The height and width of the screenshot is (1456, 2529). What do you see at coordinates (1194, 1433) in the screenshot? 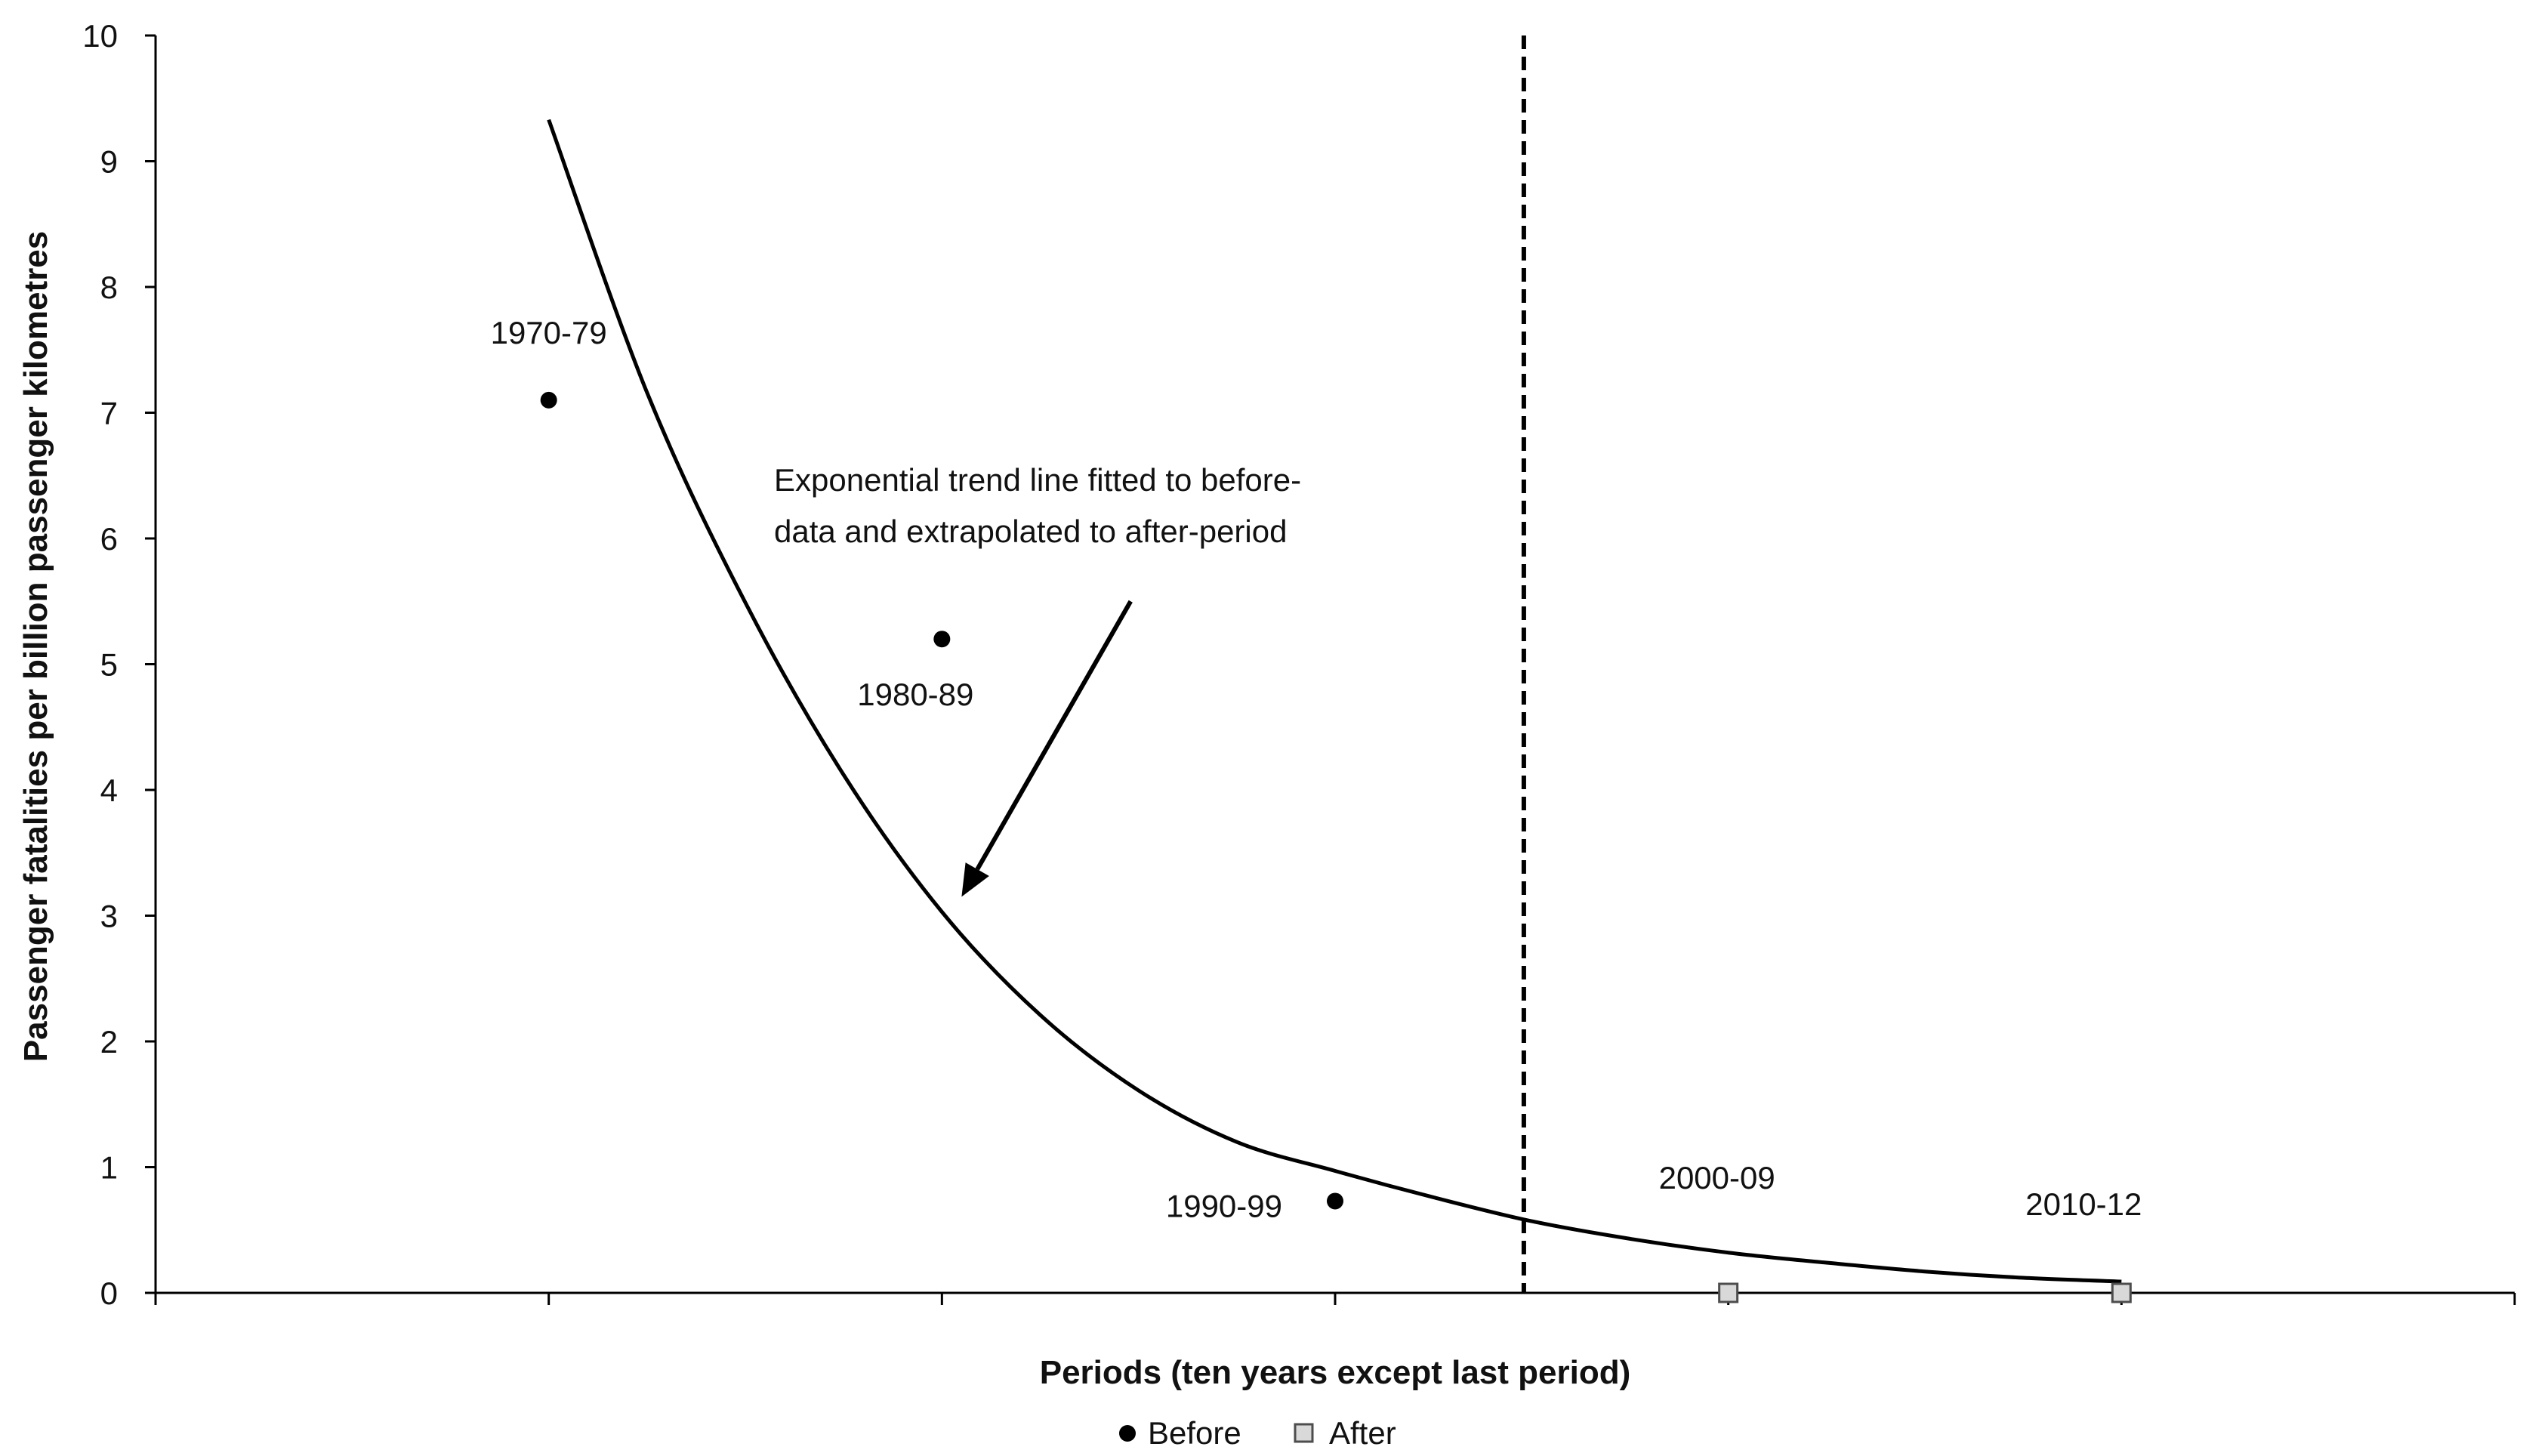
I see `legend-before-label: Before` at bounding box center [1194, 1433].